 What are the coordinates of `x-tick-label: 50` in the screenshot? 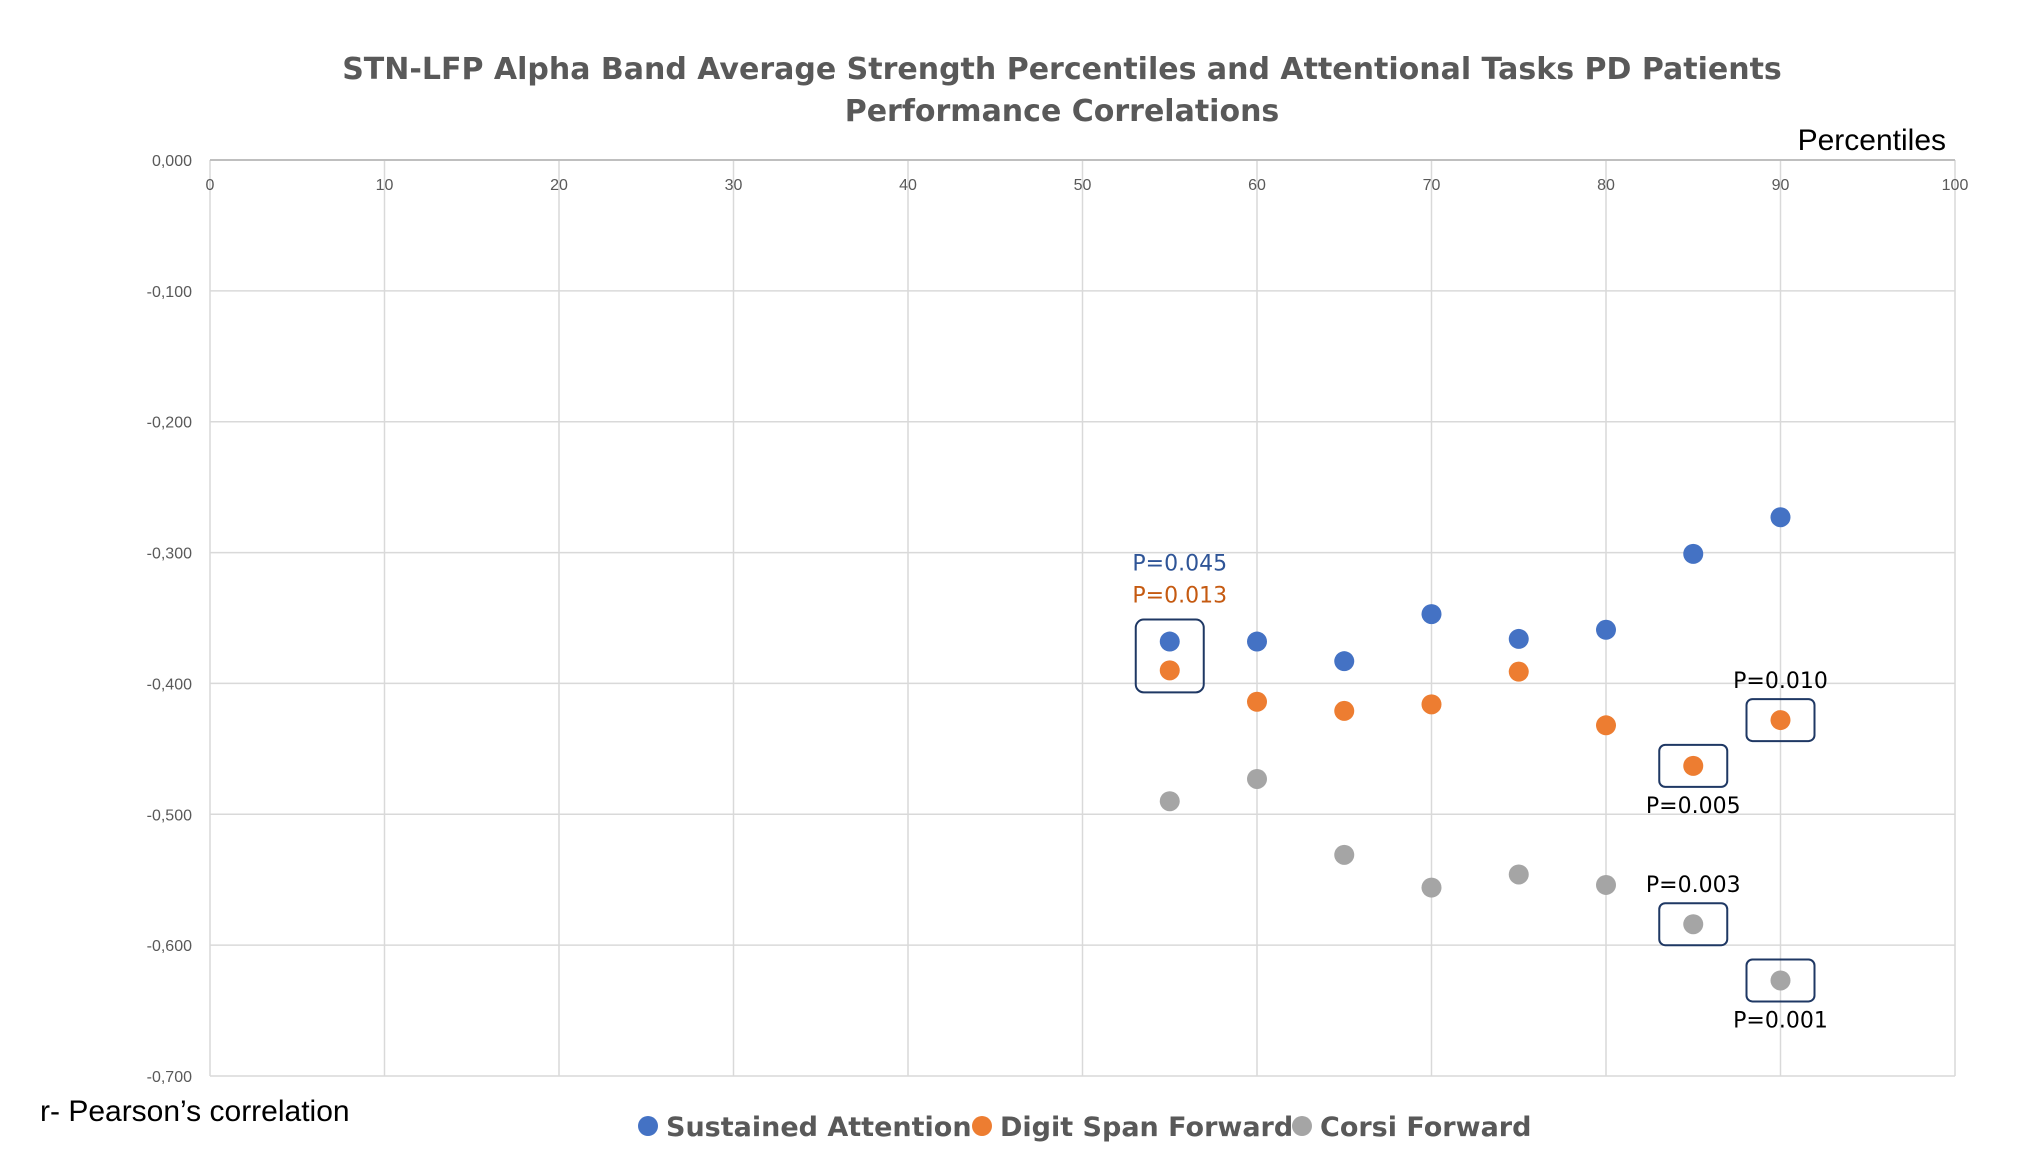 It's located at (1083, 185).